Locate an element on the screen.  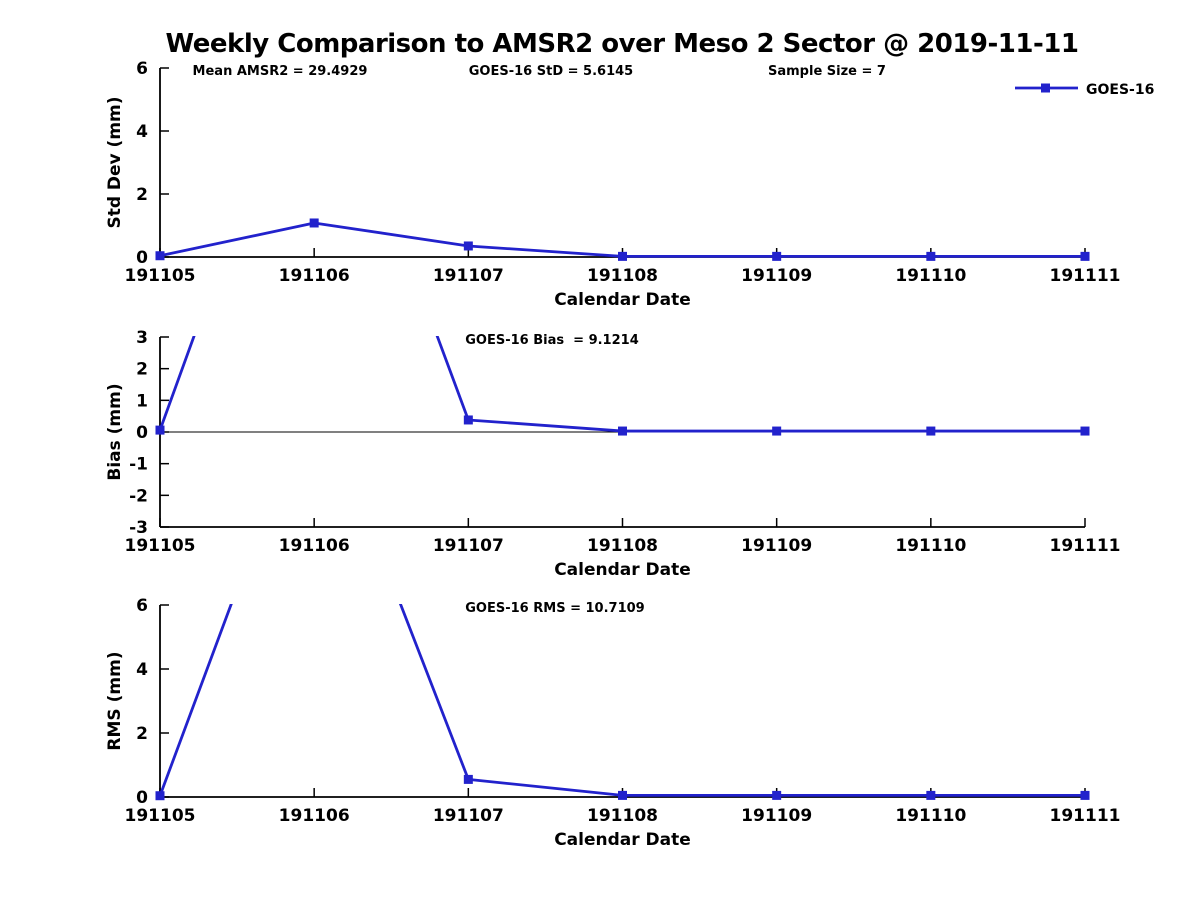
y-axis-label: Std Dev (mm) is located at coordinates (115, 162).